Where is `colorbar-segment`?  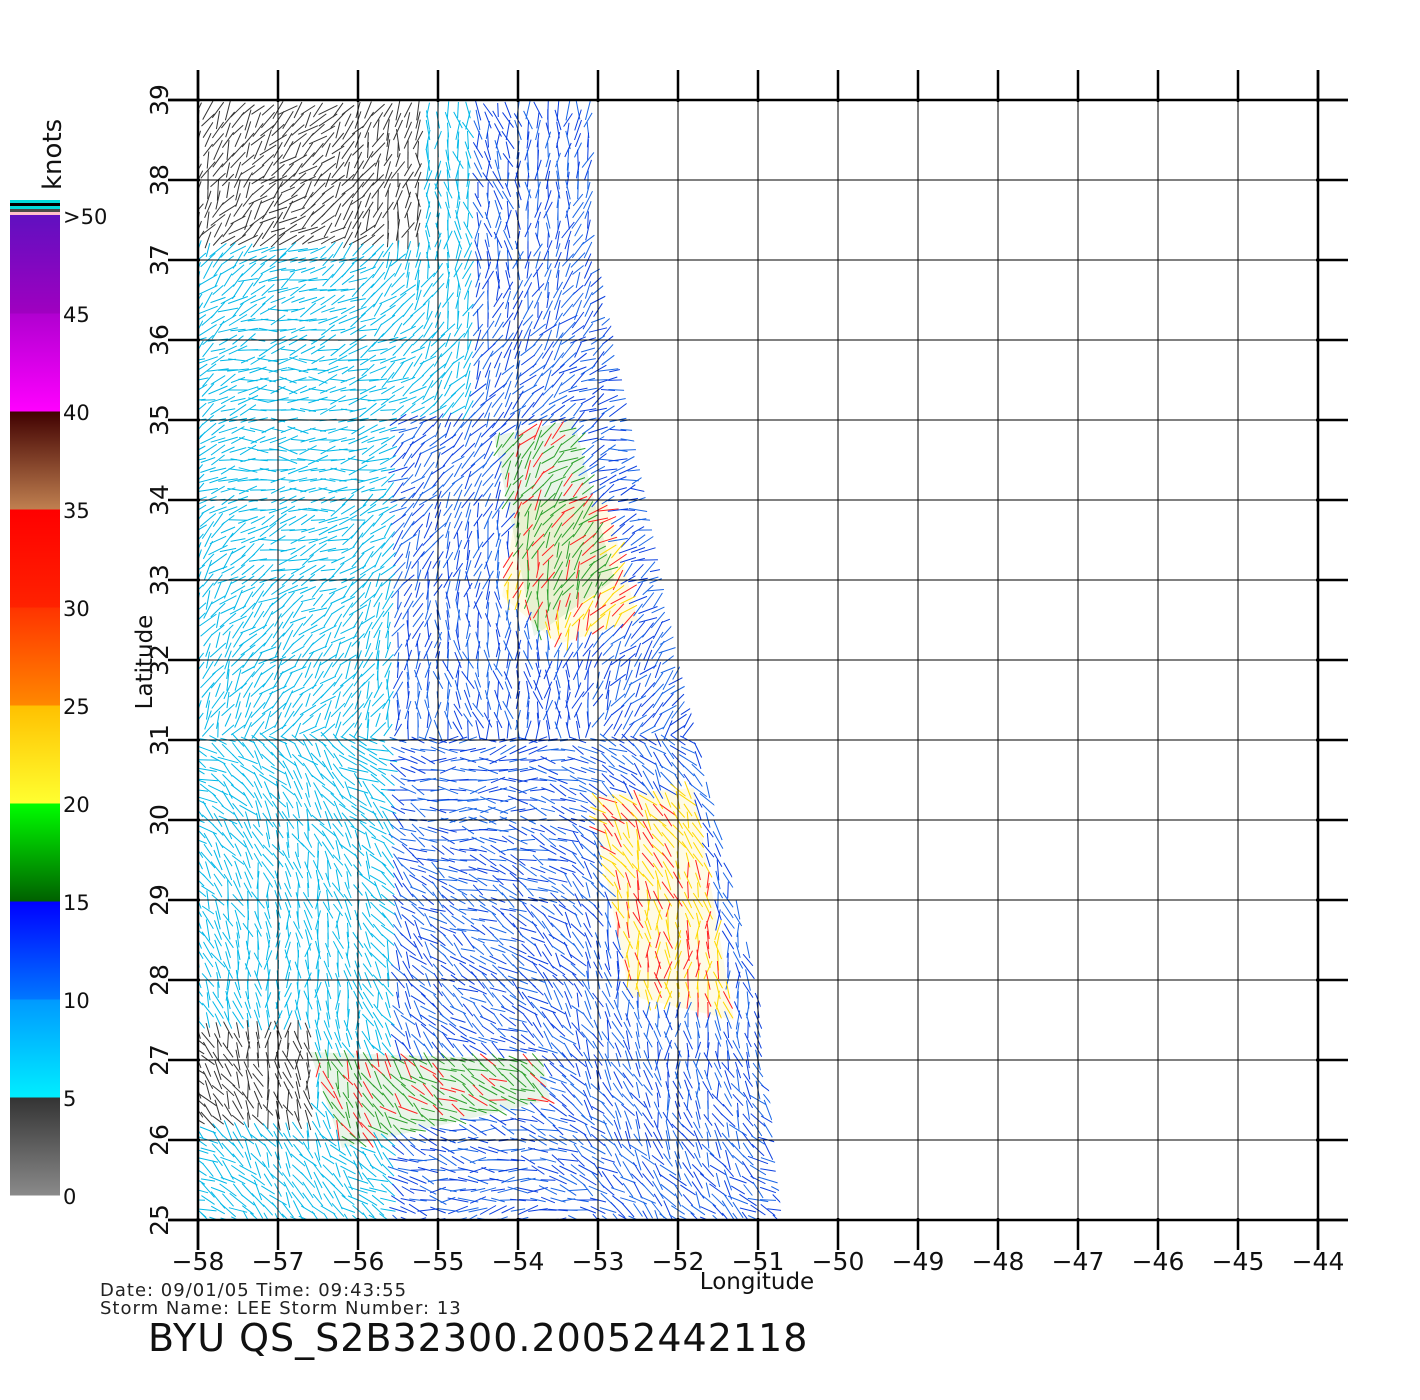
colorbar-segment is located at coordinates (35, 1048).